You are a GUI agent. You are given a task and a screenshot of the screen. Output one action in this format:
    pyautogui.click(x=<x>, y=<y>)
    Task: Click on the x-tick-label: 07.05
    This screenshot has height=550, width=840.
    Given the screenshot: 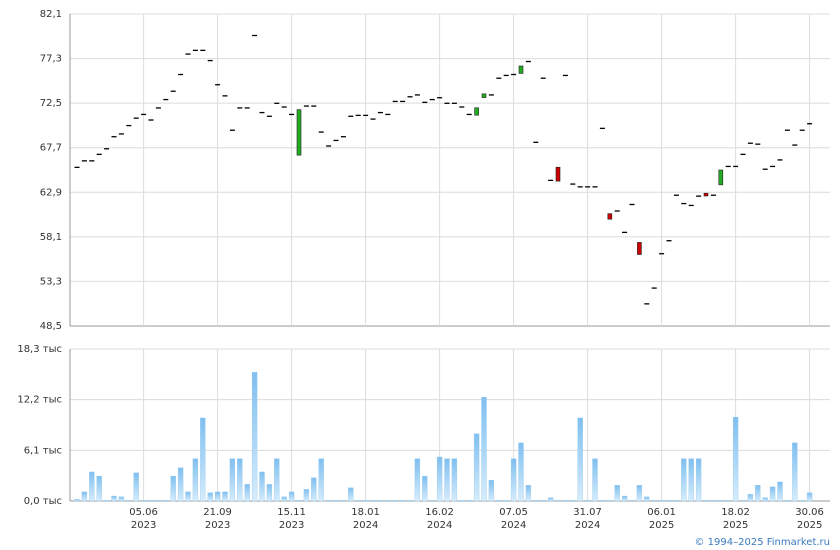 What is the action you would take?
    pyautogui.click(x=513, y=512)
    